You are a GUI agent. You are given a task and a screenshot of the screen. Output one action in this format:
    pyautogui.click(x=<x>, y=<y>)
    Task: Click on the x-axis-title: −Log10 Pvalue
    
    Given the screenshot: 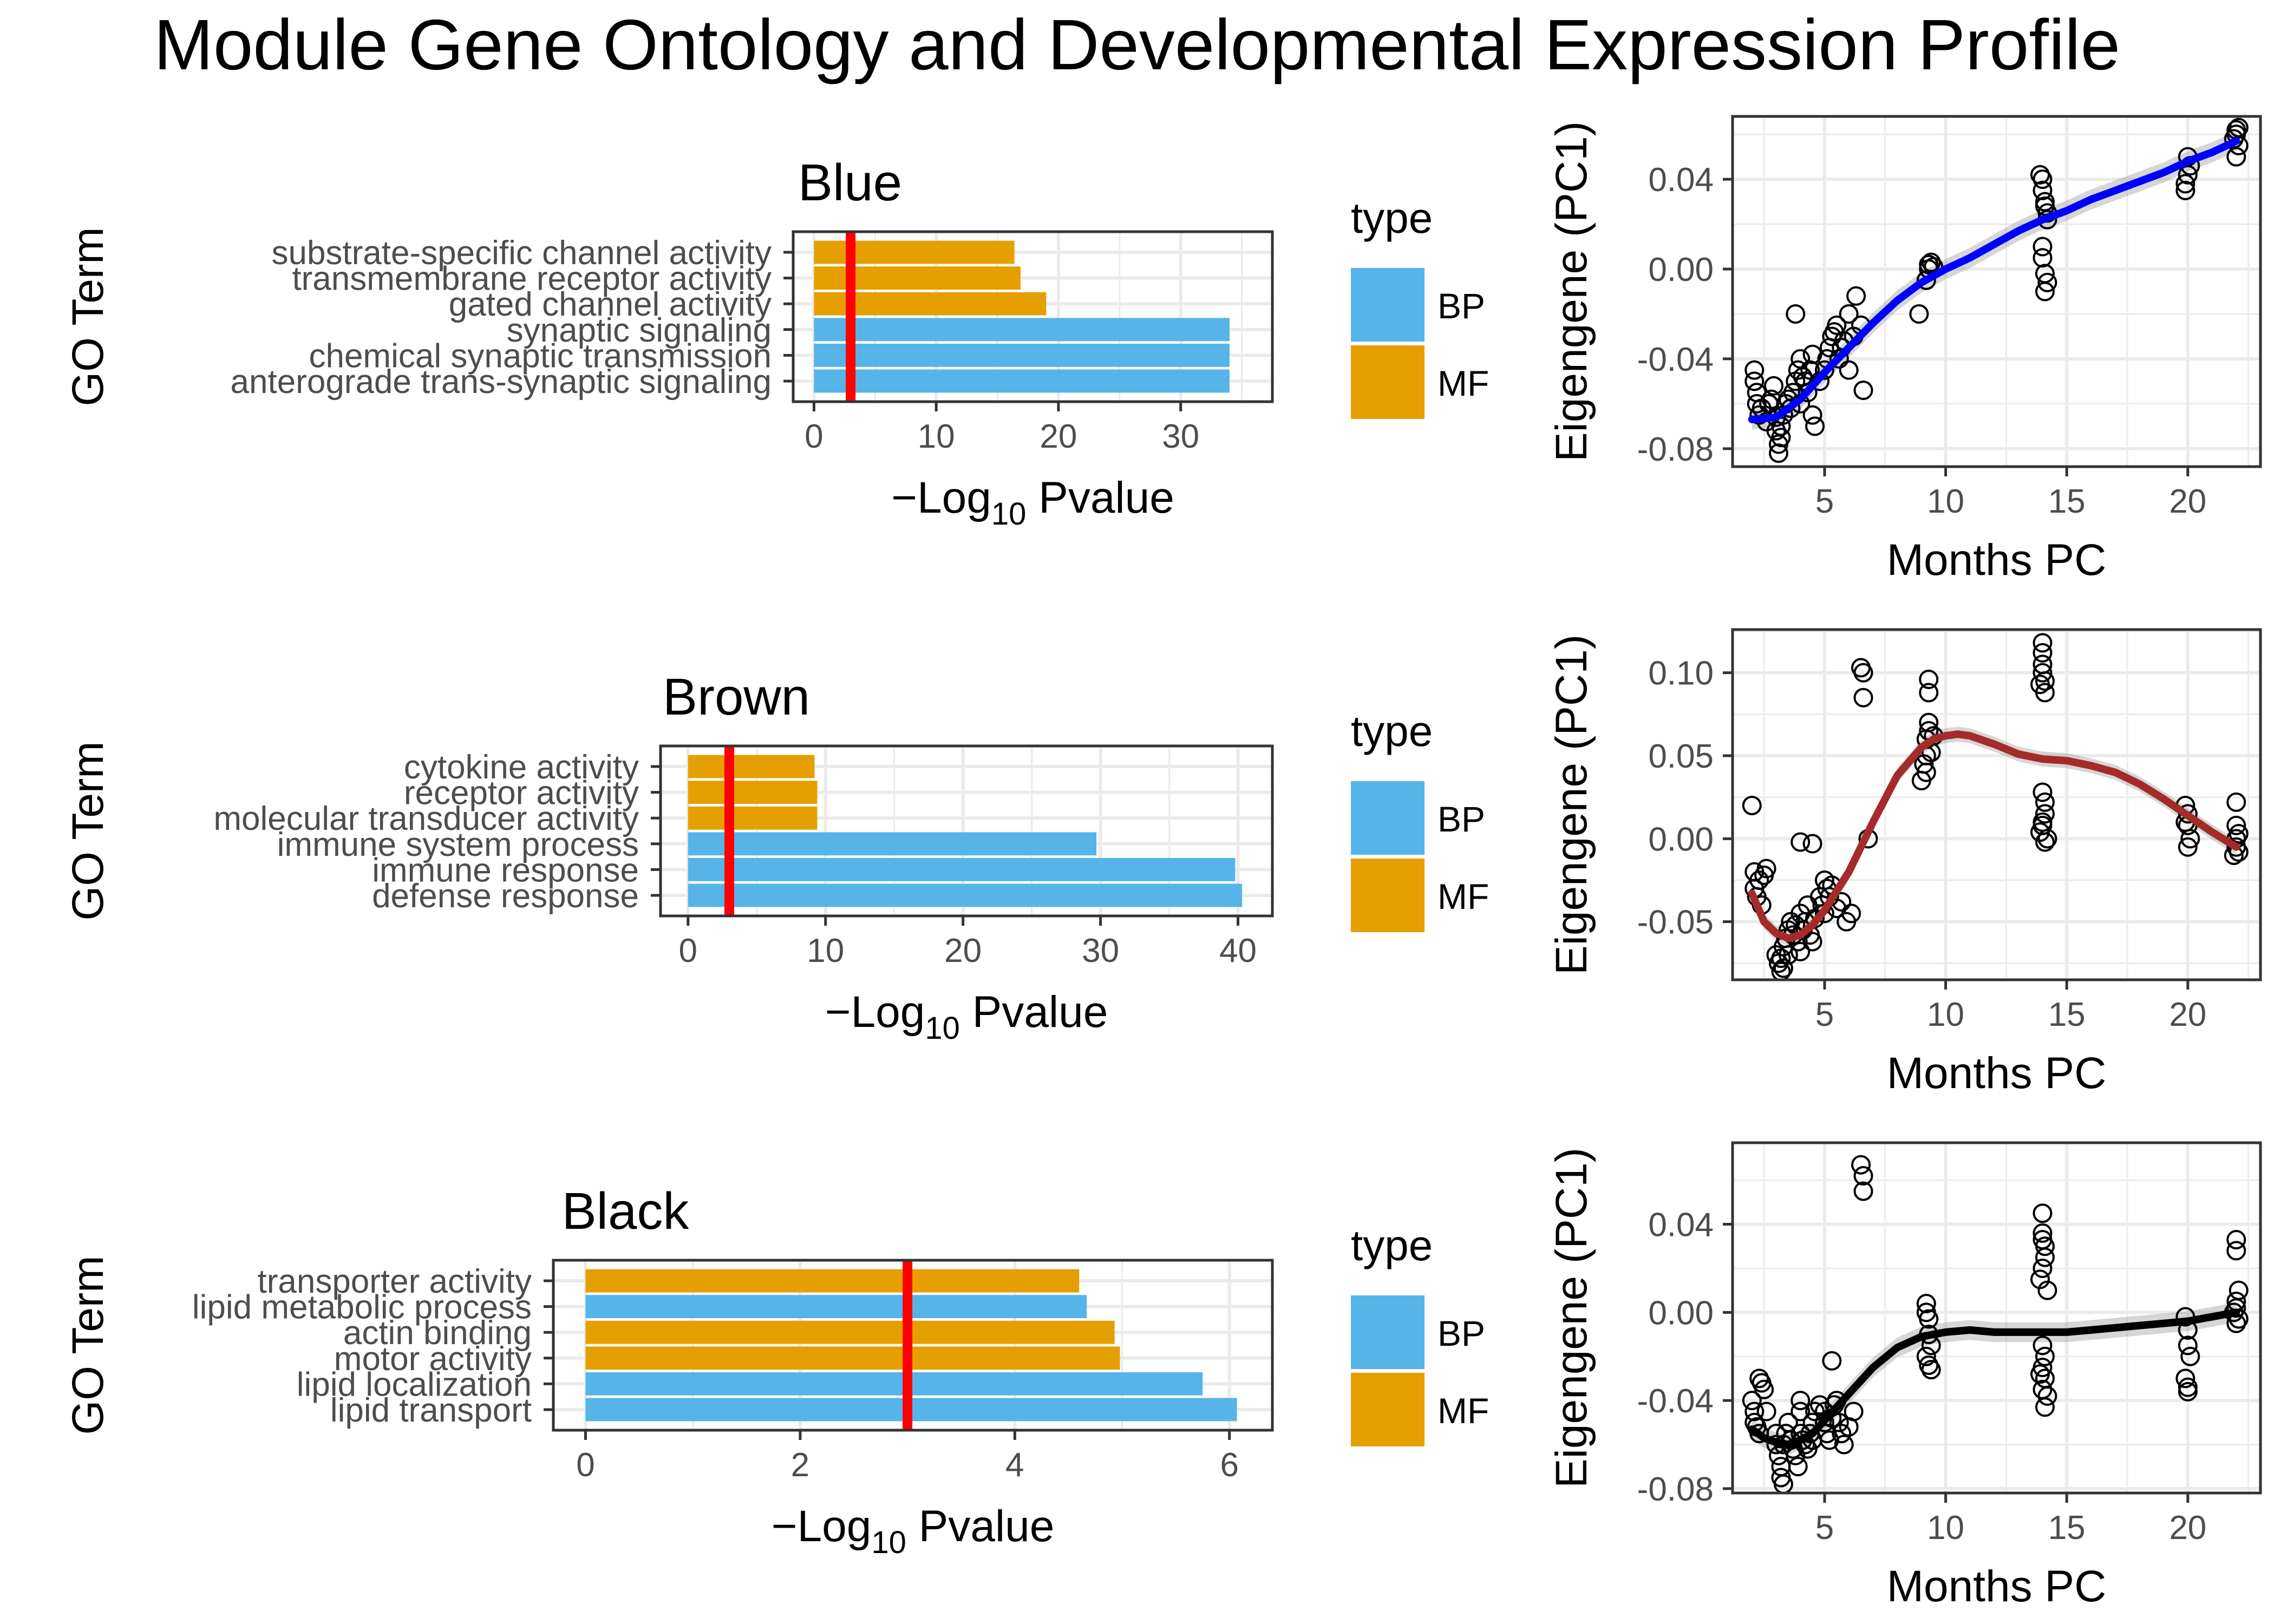 What is the action you would take?
    pyautogui.click(x=1033, y=502)
    